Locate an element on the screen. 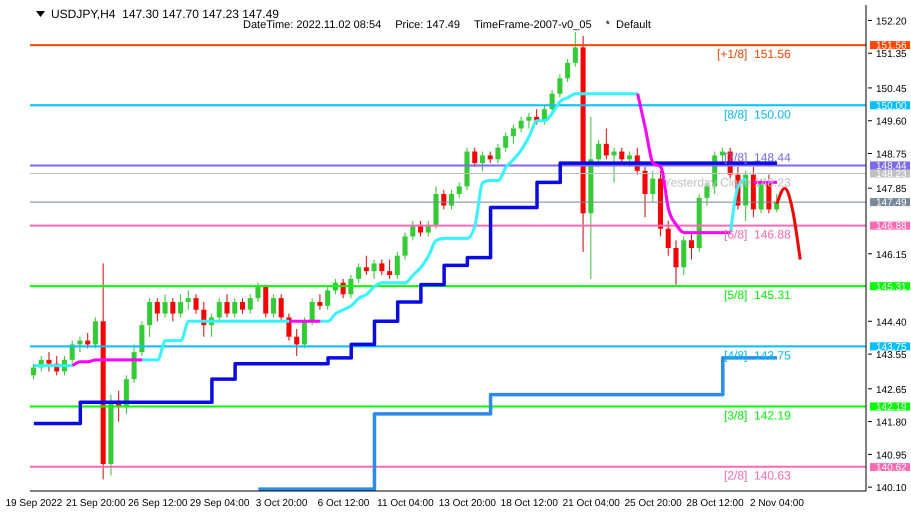 This screenshot has height=514, width=911. ref-line-label: [2/8] 140.63 is located at coordinates (758, 475).